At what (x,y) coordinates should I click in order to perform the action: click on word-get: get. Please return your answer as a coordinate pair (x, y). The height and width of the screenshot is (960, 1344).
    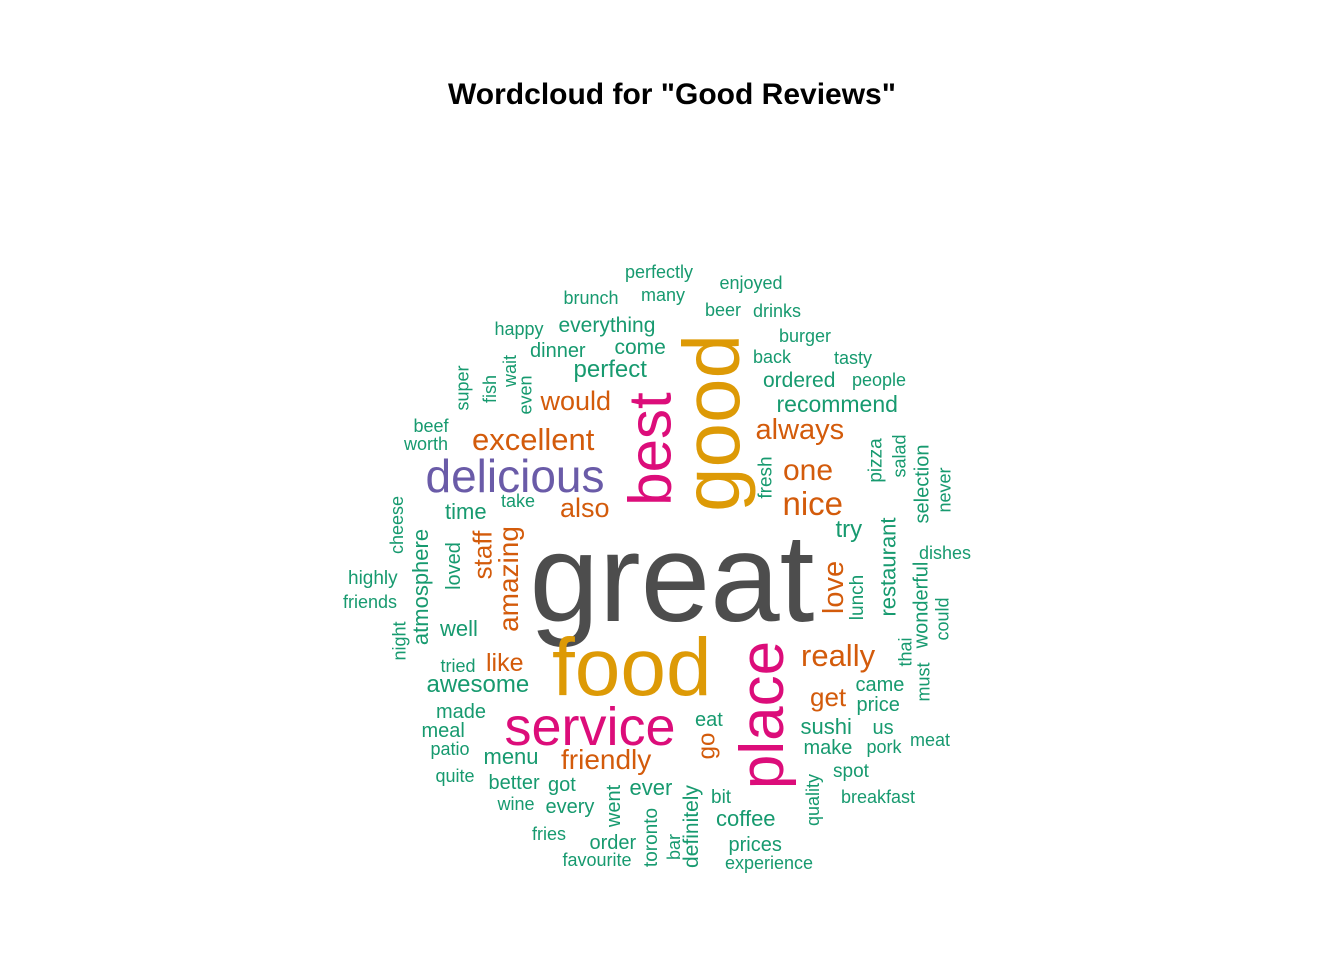
    Looking at the image, I should click on (828, 697).